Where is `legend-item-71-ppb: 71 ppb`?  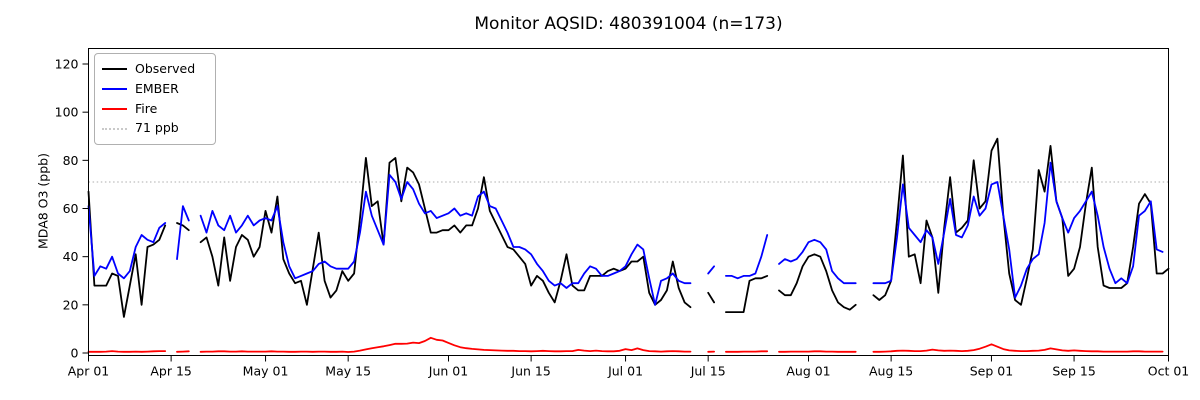
legend-item-71-ppb: 71 ppb is located at coordinates (155, 128).